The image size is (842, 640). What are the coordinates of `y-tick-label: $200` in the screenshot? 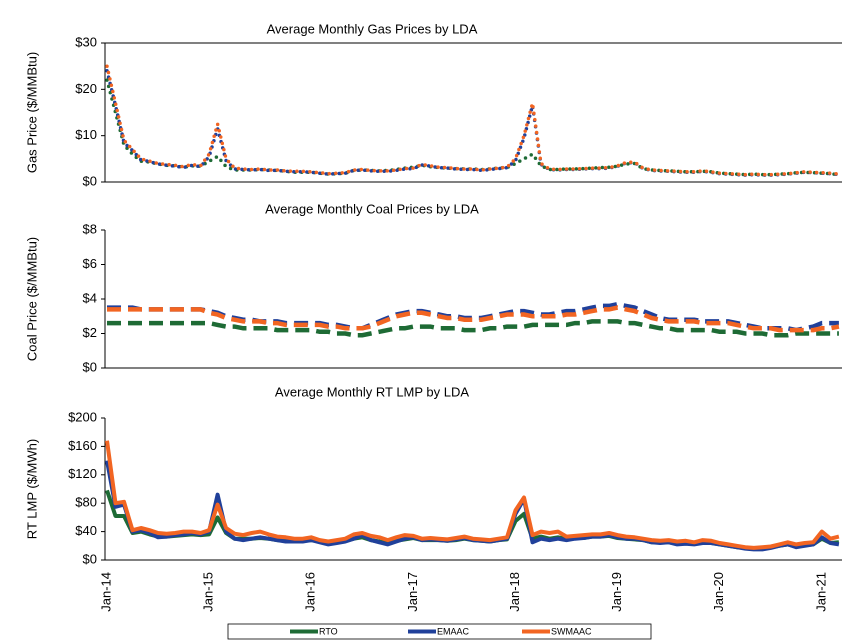 It's located at (82, 416).